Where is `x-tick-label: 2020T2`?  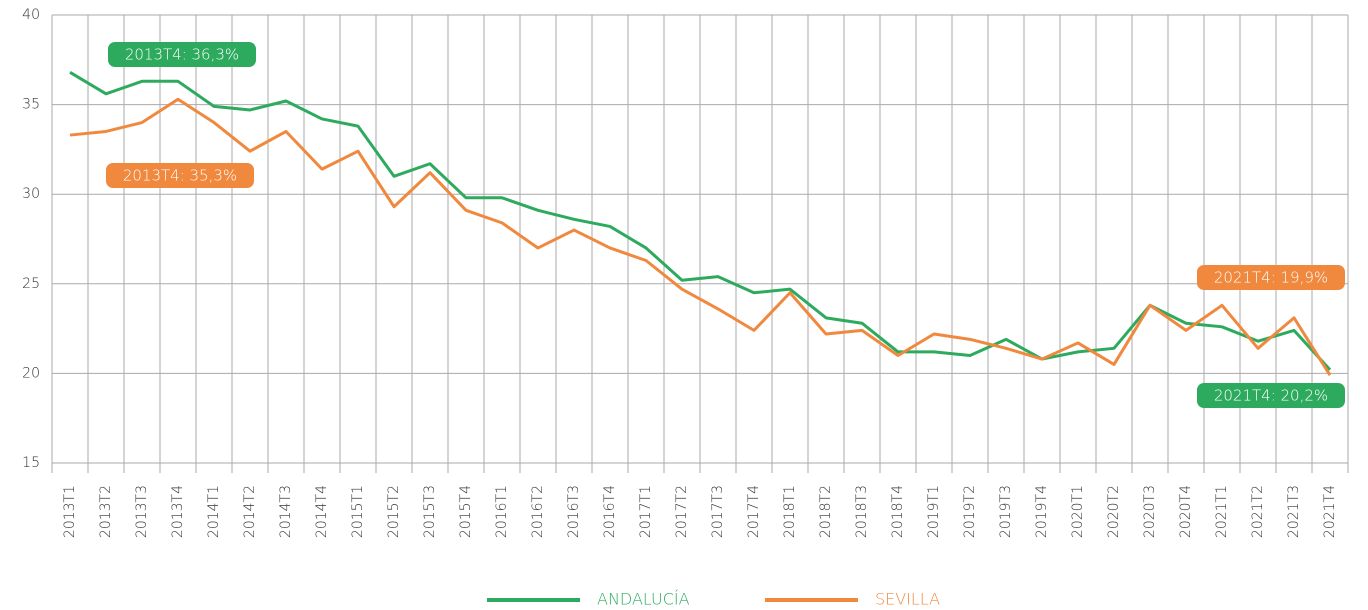 x-tick-label: 2020T2 is located at coordinates (1114, 511).